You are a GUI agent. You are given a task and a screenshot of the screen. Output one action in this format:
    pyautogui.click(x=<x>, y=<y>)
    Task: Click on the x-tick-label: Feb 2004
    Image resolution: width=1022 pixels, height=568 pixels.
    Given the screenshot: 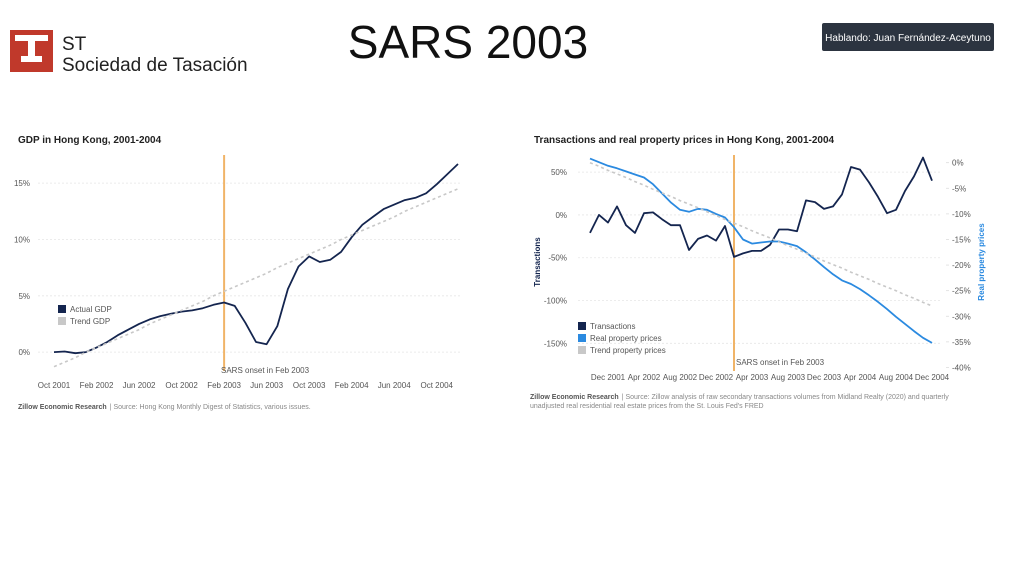 What is the action you would take?
    pyautogui.click(x=352, y=385)
    